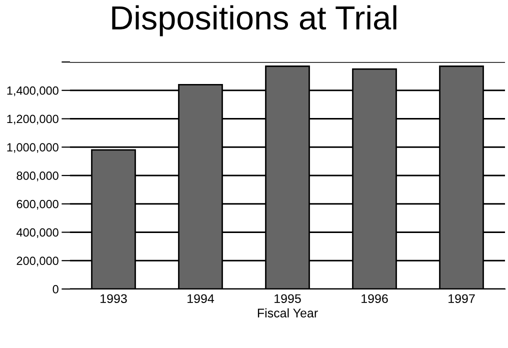 This screenshot has width=508, height=348. I want to click on y-tick-label: 200,000, so click(37, 261).